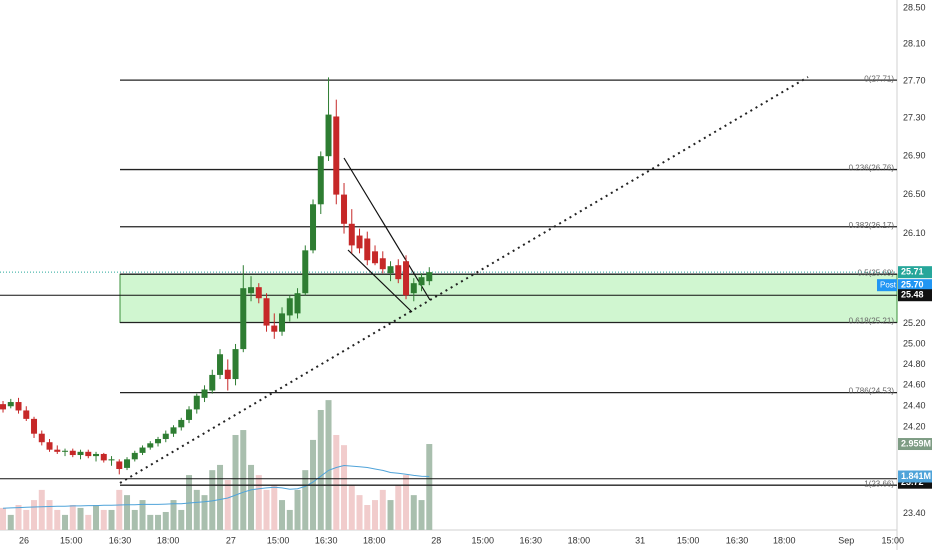 The image size is (932, 555). Describe the element at coordinates (914, 118) in the screenshot. I see `y-tick-label: 27.30` at that location.